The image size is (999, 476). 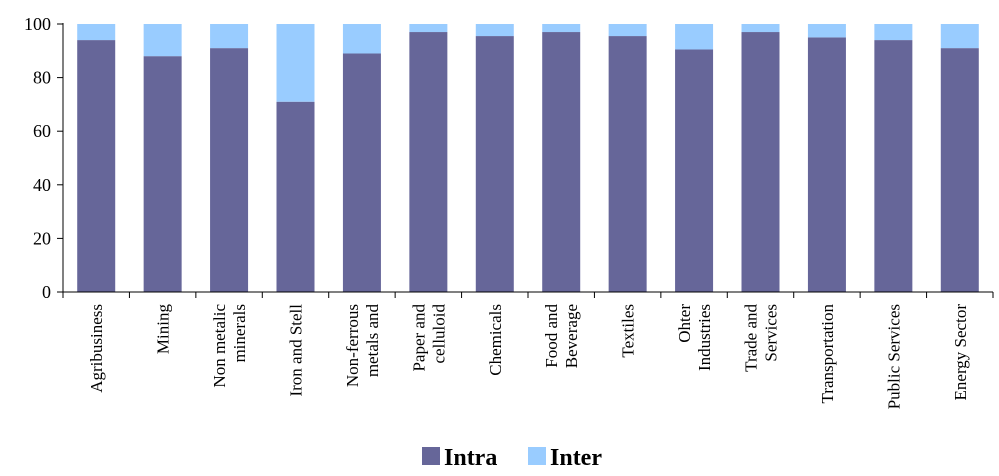 I want to click on category-label-12: Public Services, so click(x=893, y=356).